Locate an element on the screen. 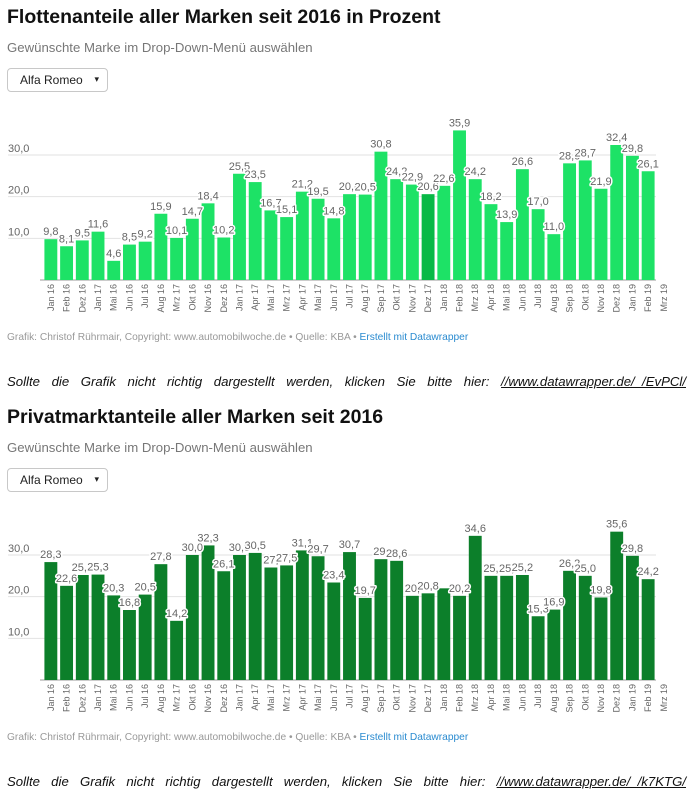 The height and width of the screenshot is (795, 693). x-tick-label: Jul 16 is located at coordinates (145, 296).